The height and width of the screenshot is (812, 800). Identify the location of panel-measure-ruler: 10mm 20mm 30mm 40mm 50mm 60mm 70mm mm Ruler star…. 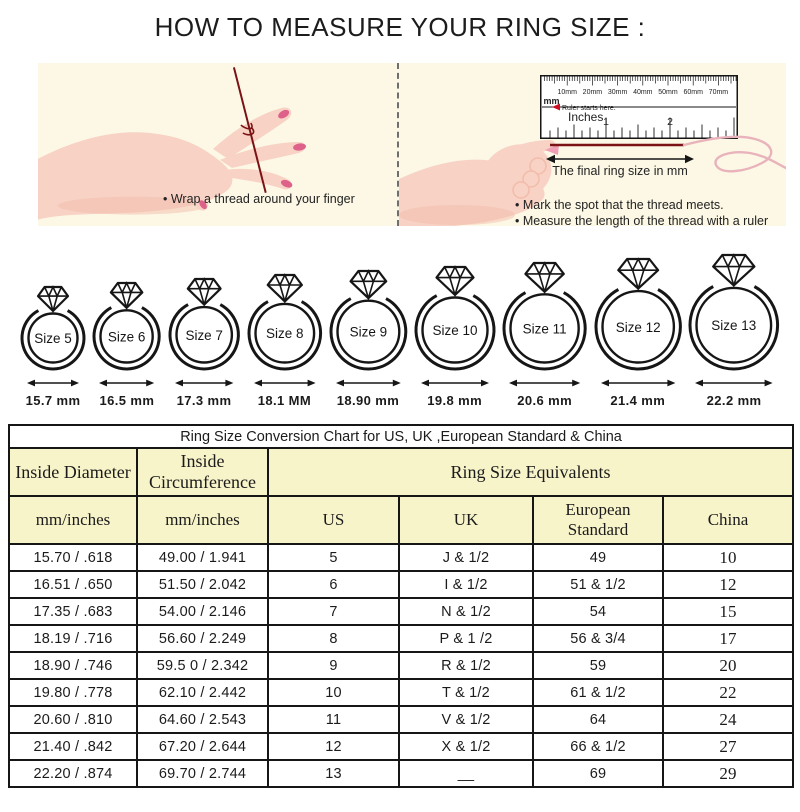
(592, 146).